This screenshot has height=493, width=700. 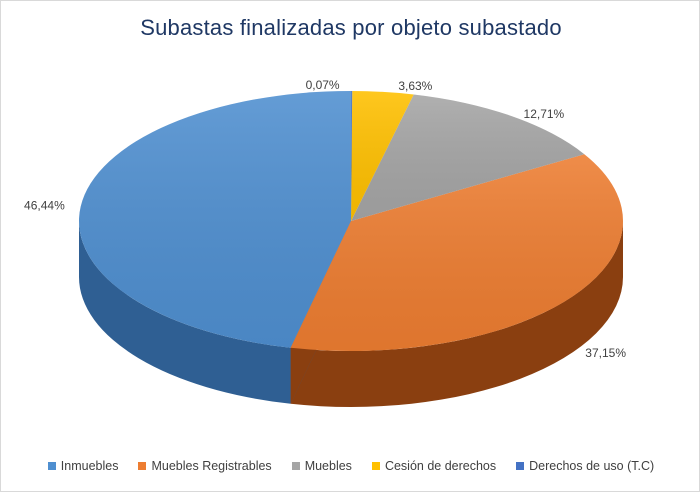 What do you see at coordinates (44, 205) in the screenshot?
I see `data-label-1: 46,44%` at bounding box center [44, 205].